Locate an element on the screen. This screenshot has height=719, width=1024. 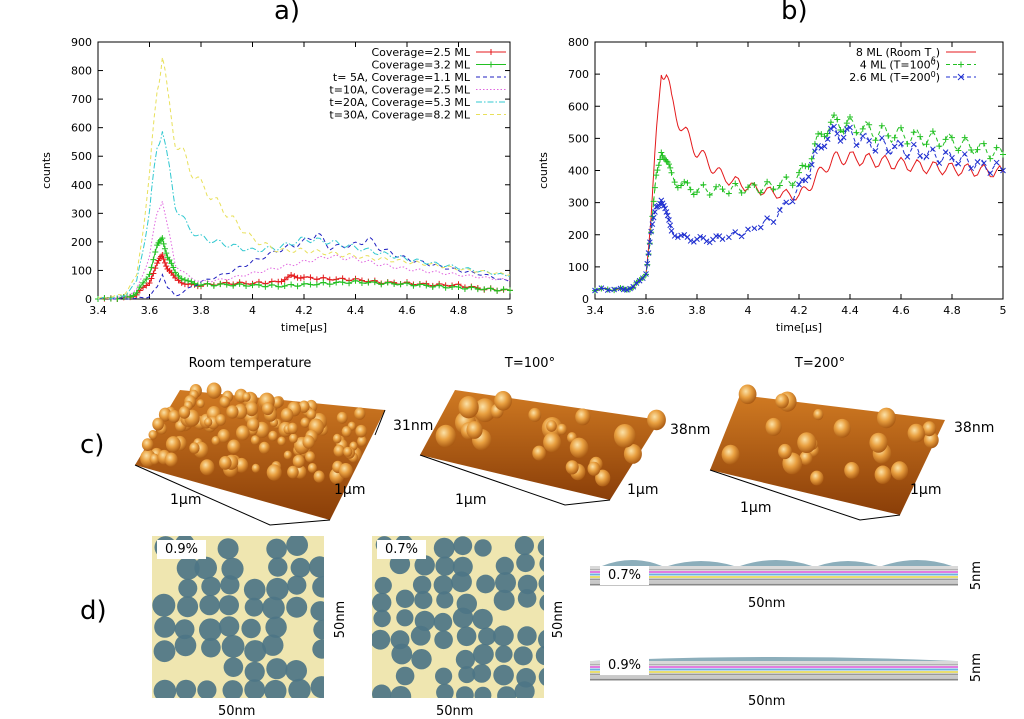
legend-marker is located at coordinates (961, 64).